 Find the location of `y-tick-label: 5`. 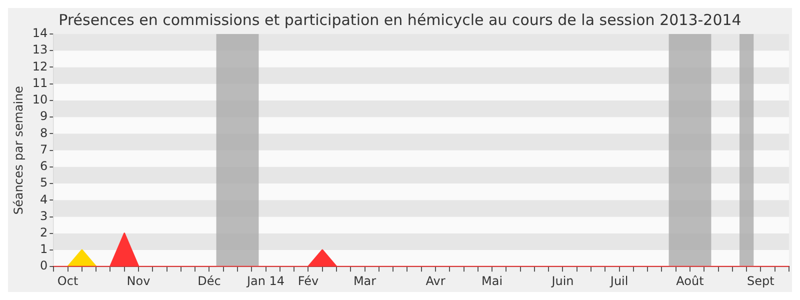

y-tick-label: 5 is located at coordinates (44, 183).